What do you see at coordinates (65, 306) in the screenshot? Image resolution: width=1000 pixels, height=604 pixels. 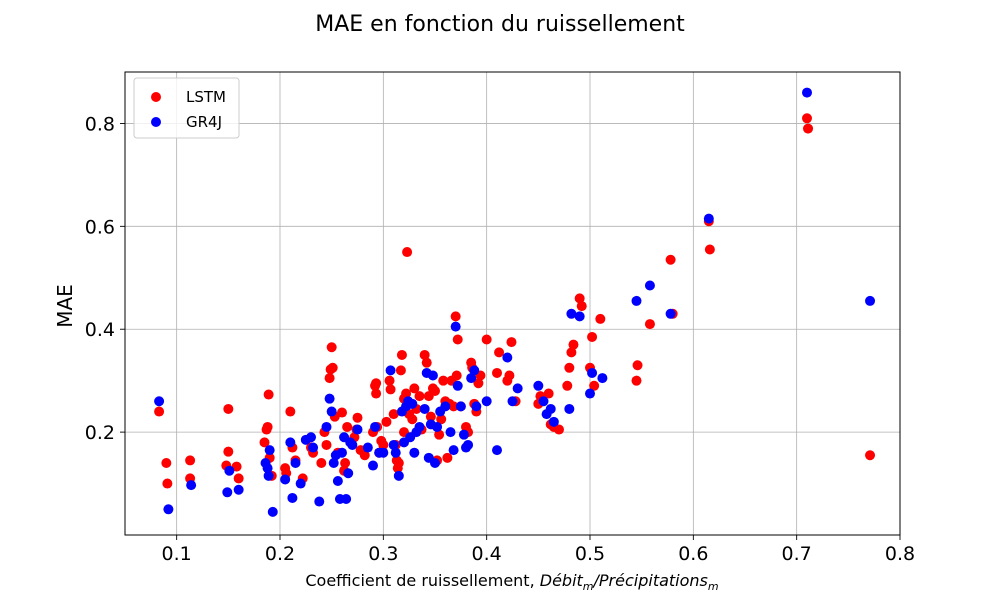 I see `y-axis-label: MAE` at bounding box center [65, 306].